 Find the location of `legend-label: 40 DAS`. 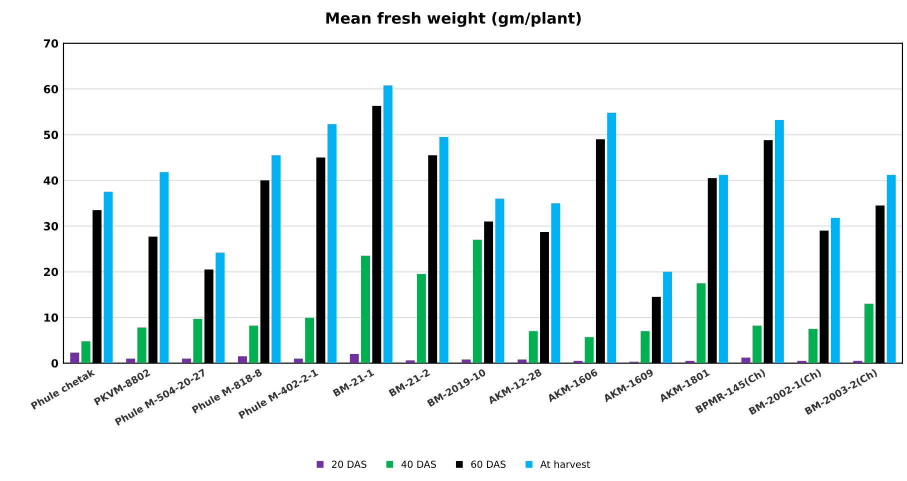

legend-label: 40 DAS is located at coordinates (418, 464).